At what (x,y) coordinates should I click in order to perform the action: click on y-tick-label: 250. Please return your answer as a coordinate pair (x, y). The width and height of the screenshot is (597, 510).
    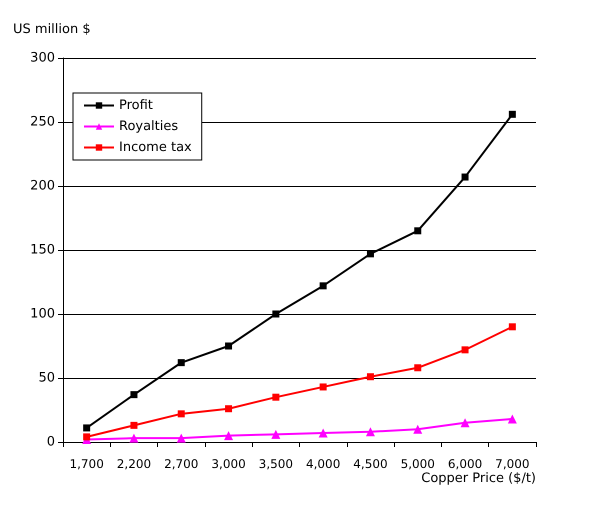
    Looking at the image, I should click on (42, 122).